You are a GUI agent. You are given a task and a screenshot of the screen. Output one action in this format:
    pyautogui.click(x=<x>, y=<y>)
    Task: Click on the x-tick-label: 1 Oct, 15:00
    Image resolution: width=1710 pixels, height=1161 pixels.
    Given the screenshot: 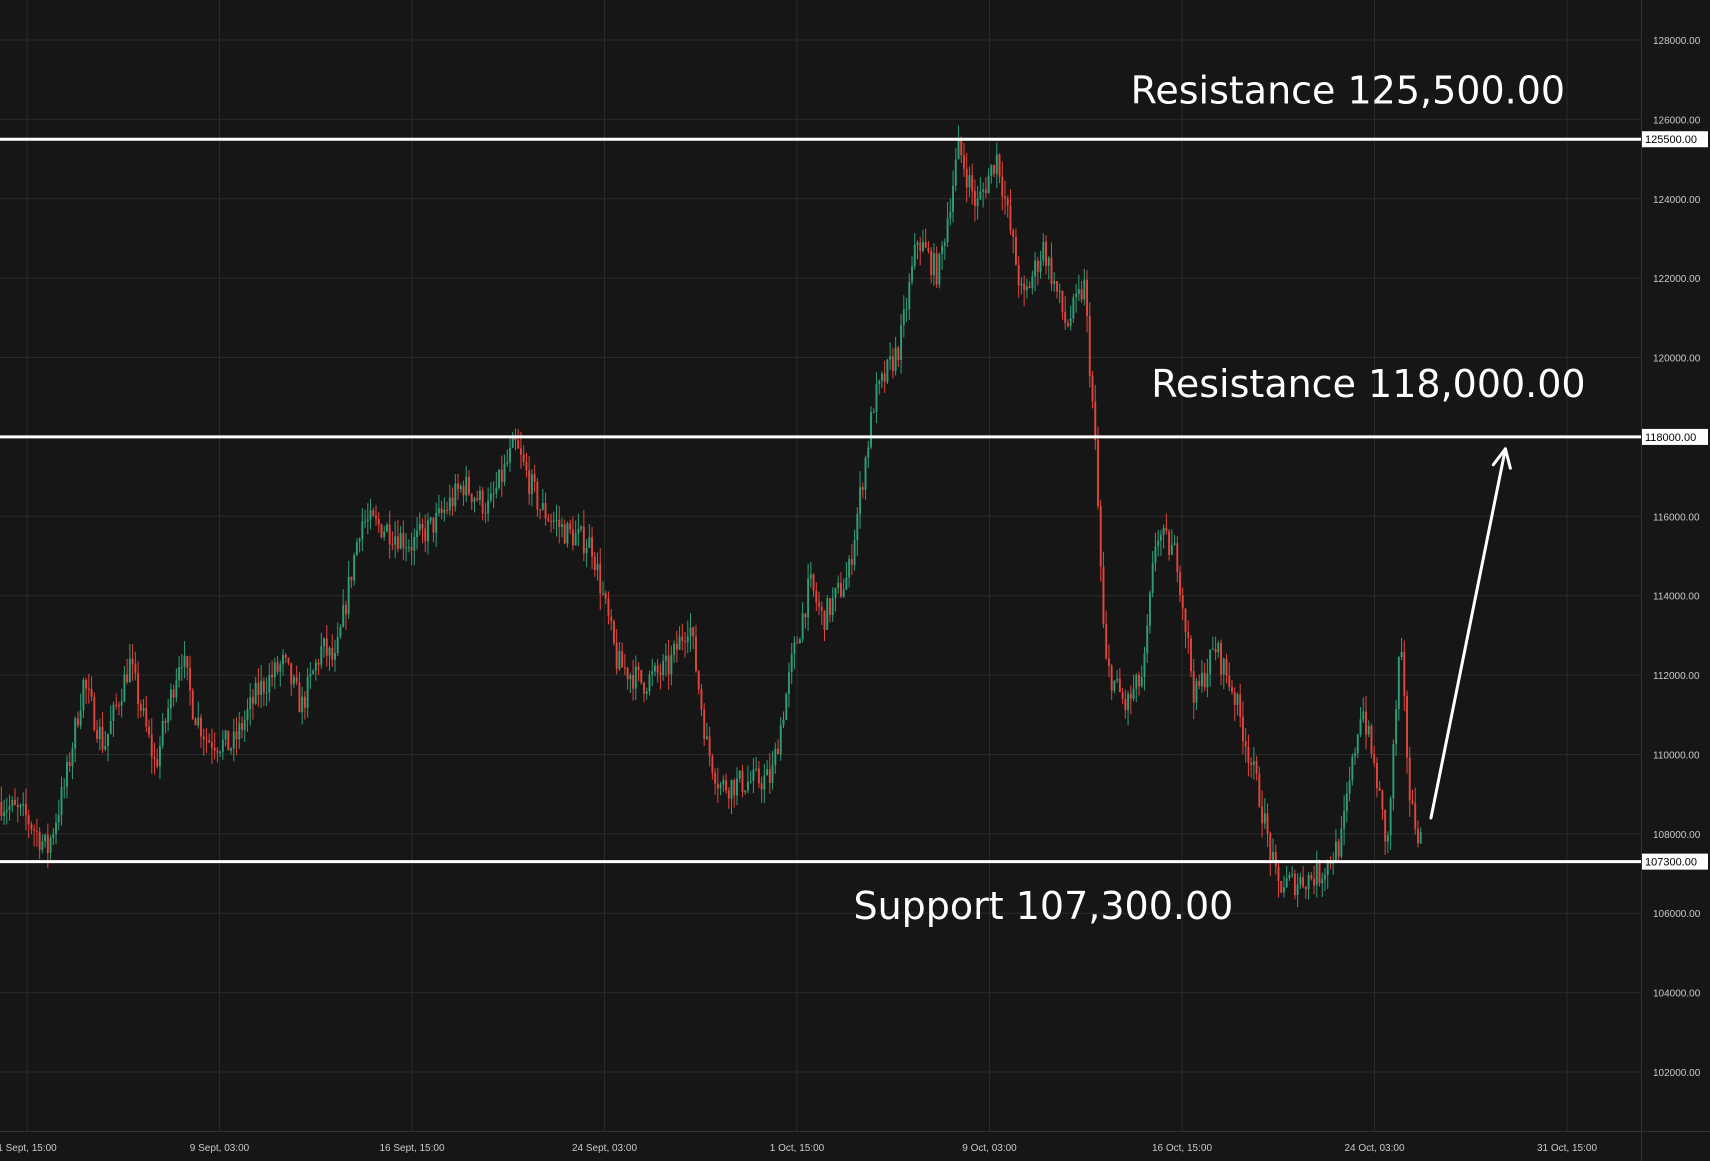 What is the action you would take?
    pyautogui.click(x=797, y=1148)
    